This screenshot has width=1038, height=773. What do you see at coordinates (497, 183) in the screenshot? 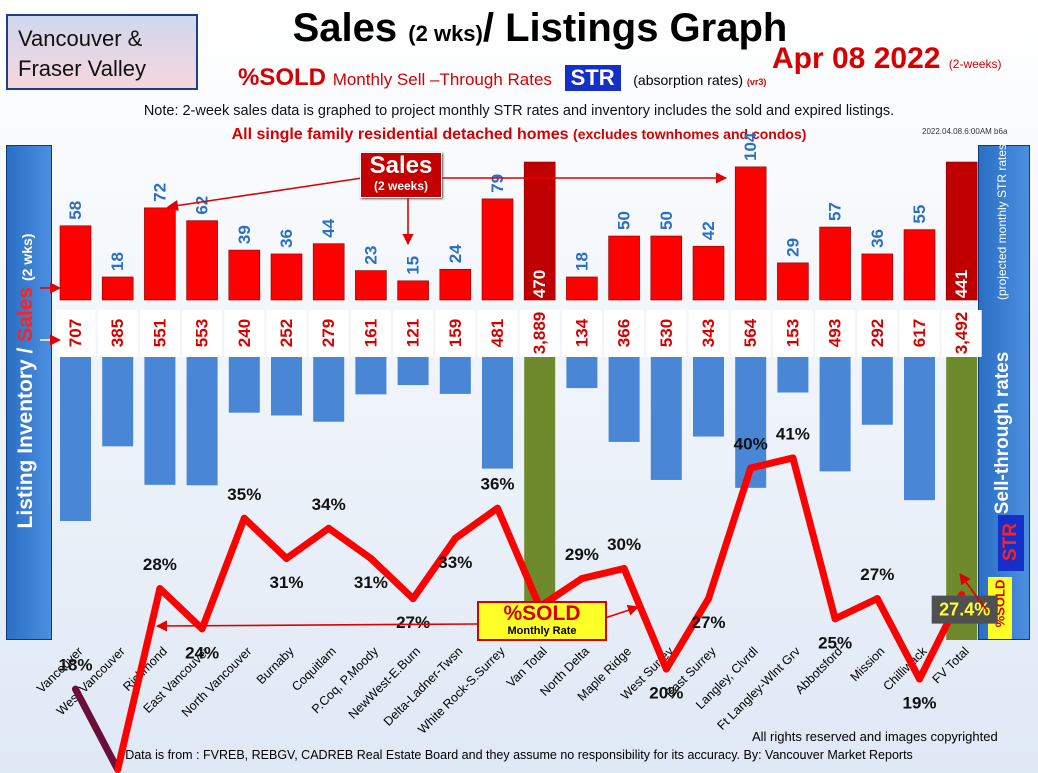
I see `sales-value-label: 79` at bounding box center [497, 183].